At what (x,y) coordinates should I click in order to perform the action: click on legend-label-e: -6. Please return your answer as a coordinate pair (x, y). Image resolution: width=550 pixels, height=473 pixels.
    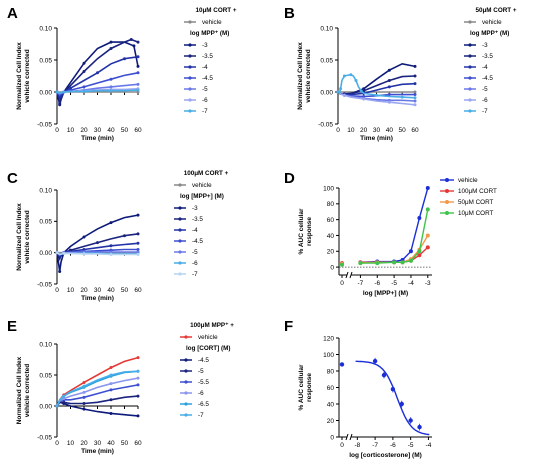
    Looking at the image, I should click on (201, 393).